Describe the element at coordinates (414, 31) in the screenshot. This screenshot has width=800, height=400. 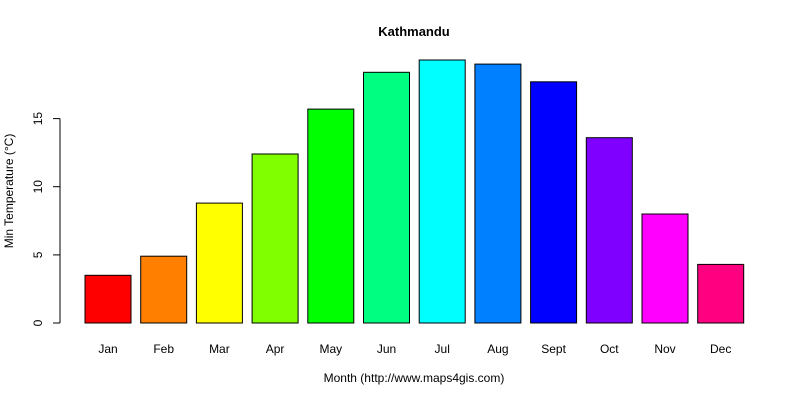
I see `chart-title: Kathmandu` at that location.